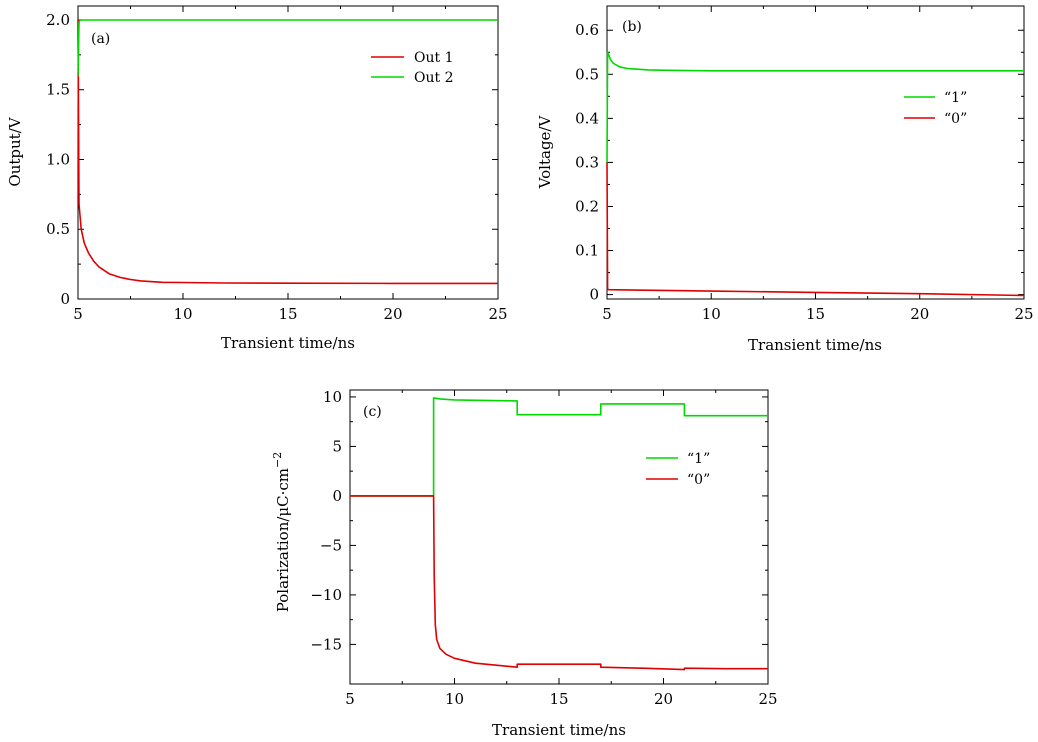  Describe the element at coordinates (412, 68) in the screenshot. I see `panel-a-legend: Out 1 Out 2` at that location.